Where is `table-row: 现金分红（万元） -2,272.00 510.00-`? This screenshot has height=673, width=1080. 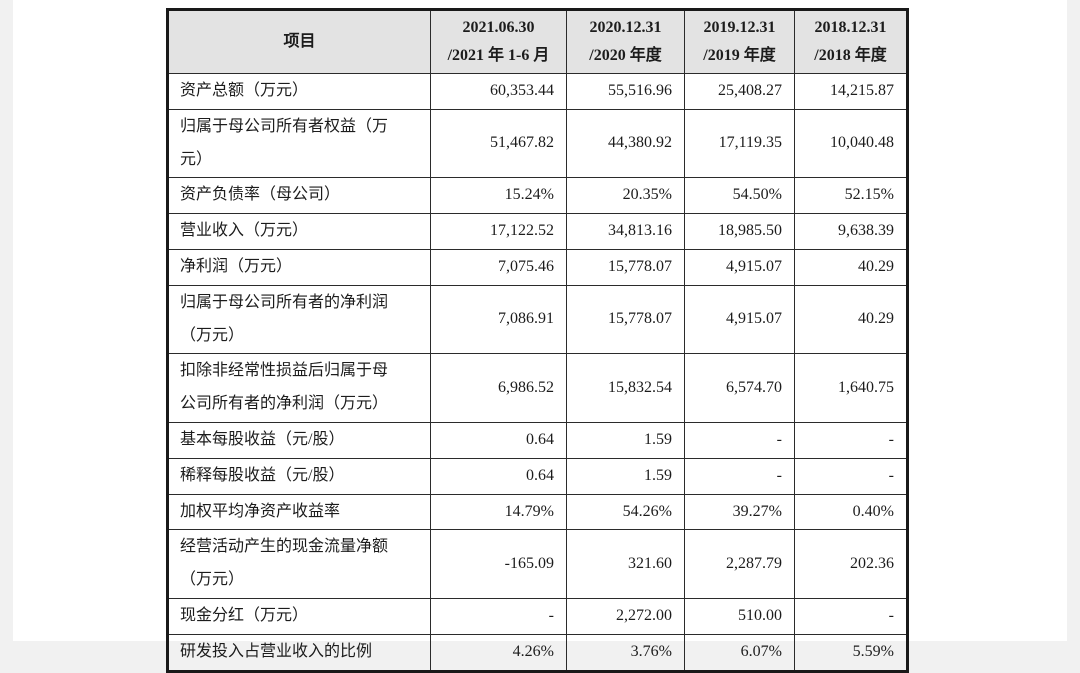 table-row: 现金分红（万元） -2,272.00 510.00- is located at coordinates (537, 616).